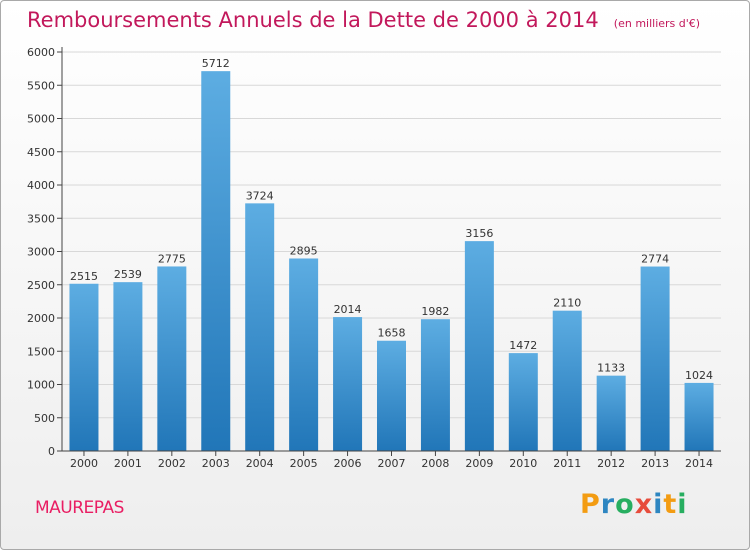  What do you see at coordinates (392, 463) in the screenshot?
I see `x-tick-label: 2007` at bounding box center [392, 463].